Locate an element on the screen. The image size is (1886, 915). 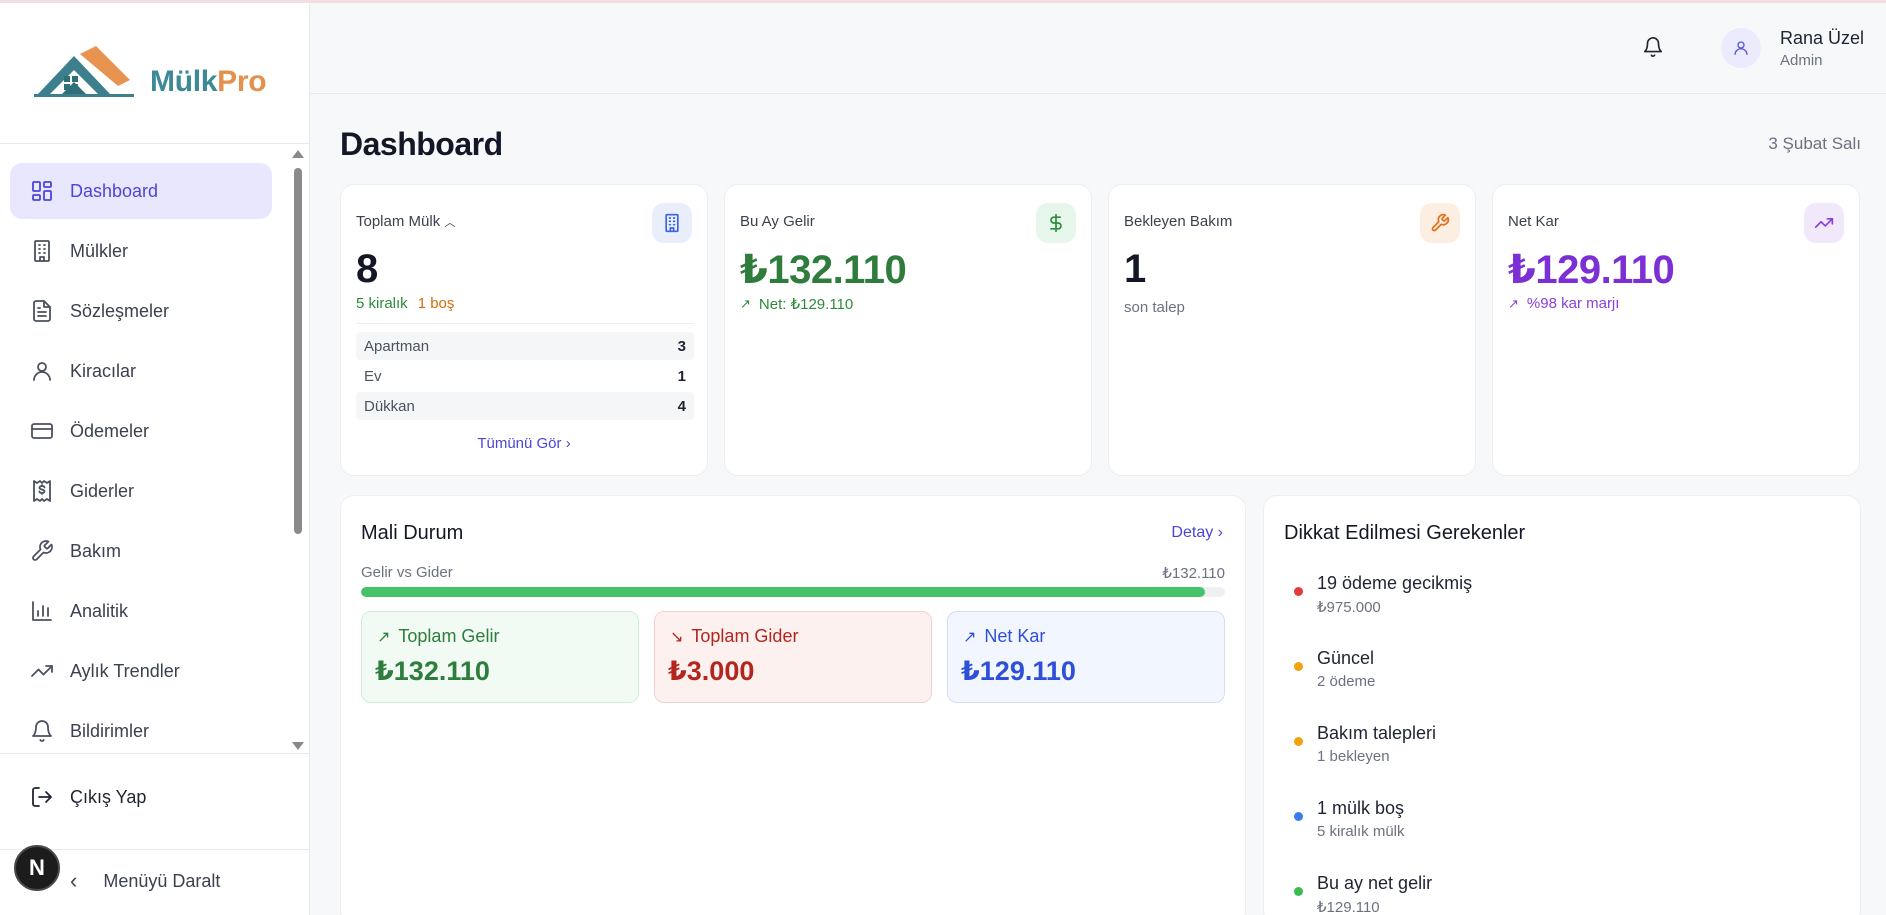
scroll-down-arrow is located at coordinates (298, 746).